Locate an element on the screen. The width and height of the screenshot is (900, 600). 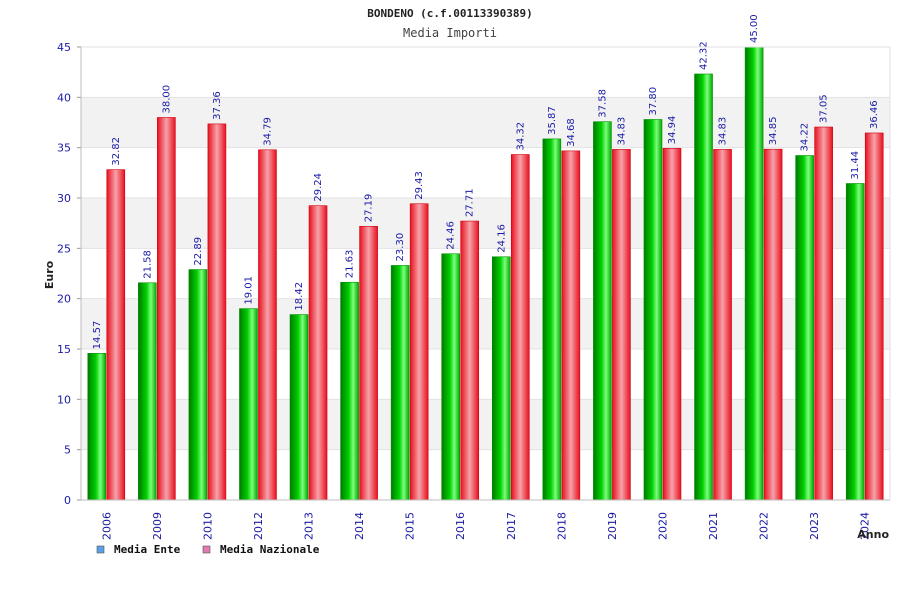
value-label: 37.05 is located at coordinates (824, 108).